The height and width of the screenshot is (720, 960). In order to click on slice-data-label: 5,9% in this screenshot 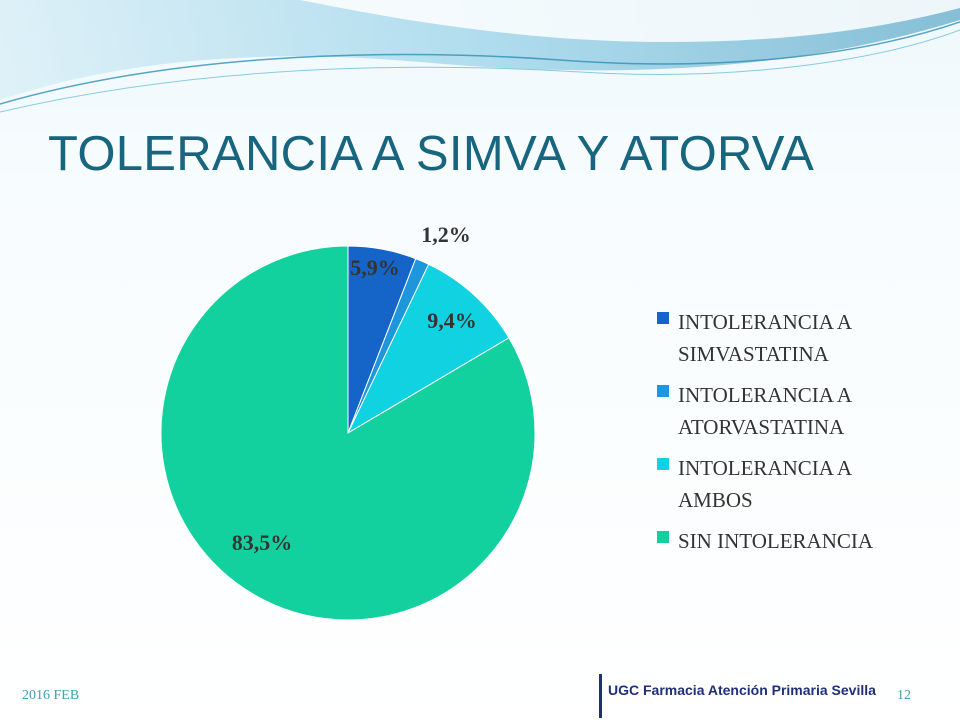, I will do `click(375, 267)`.